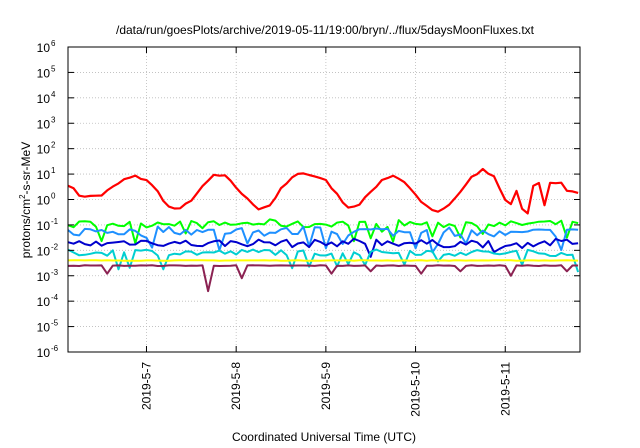 The height and width of the screenshot is (448, 640). What do you see at coordinates (26, 228) in the screenshot?
I see `y-axis-label-prefix: protons/cm` at bounding box center [26, 228].